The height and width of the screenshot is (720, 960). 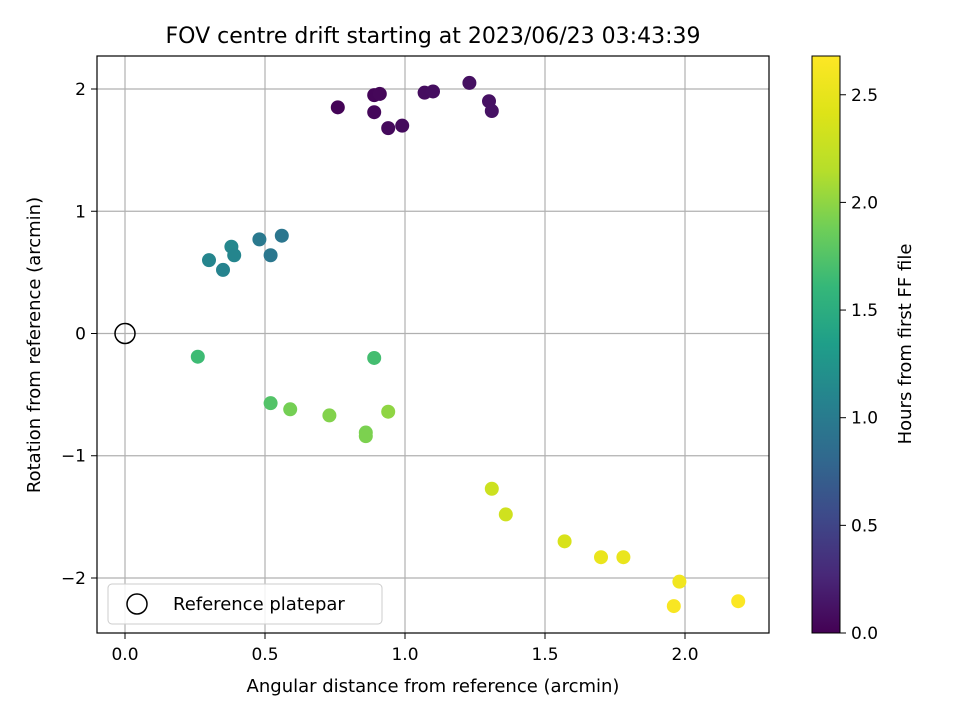 What do you see at coordinates (404, 655) in the screenshot?
I see `x-tick-label: 1.0` at bounding box center [404, 655].